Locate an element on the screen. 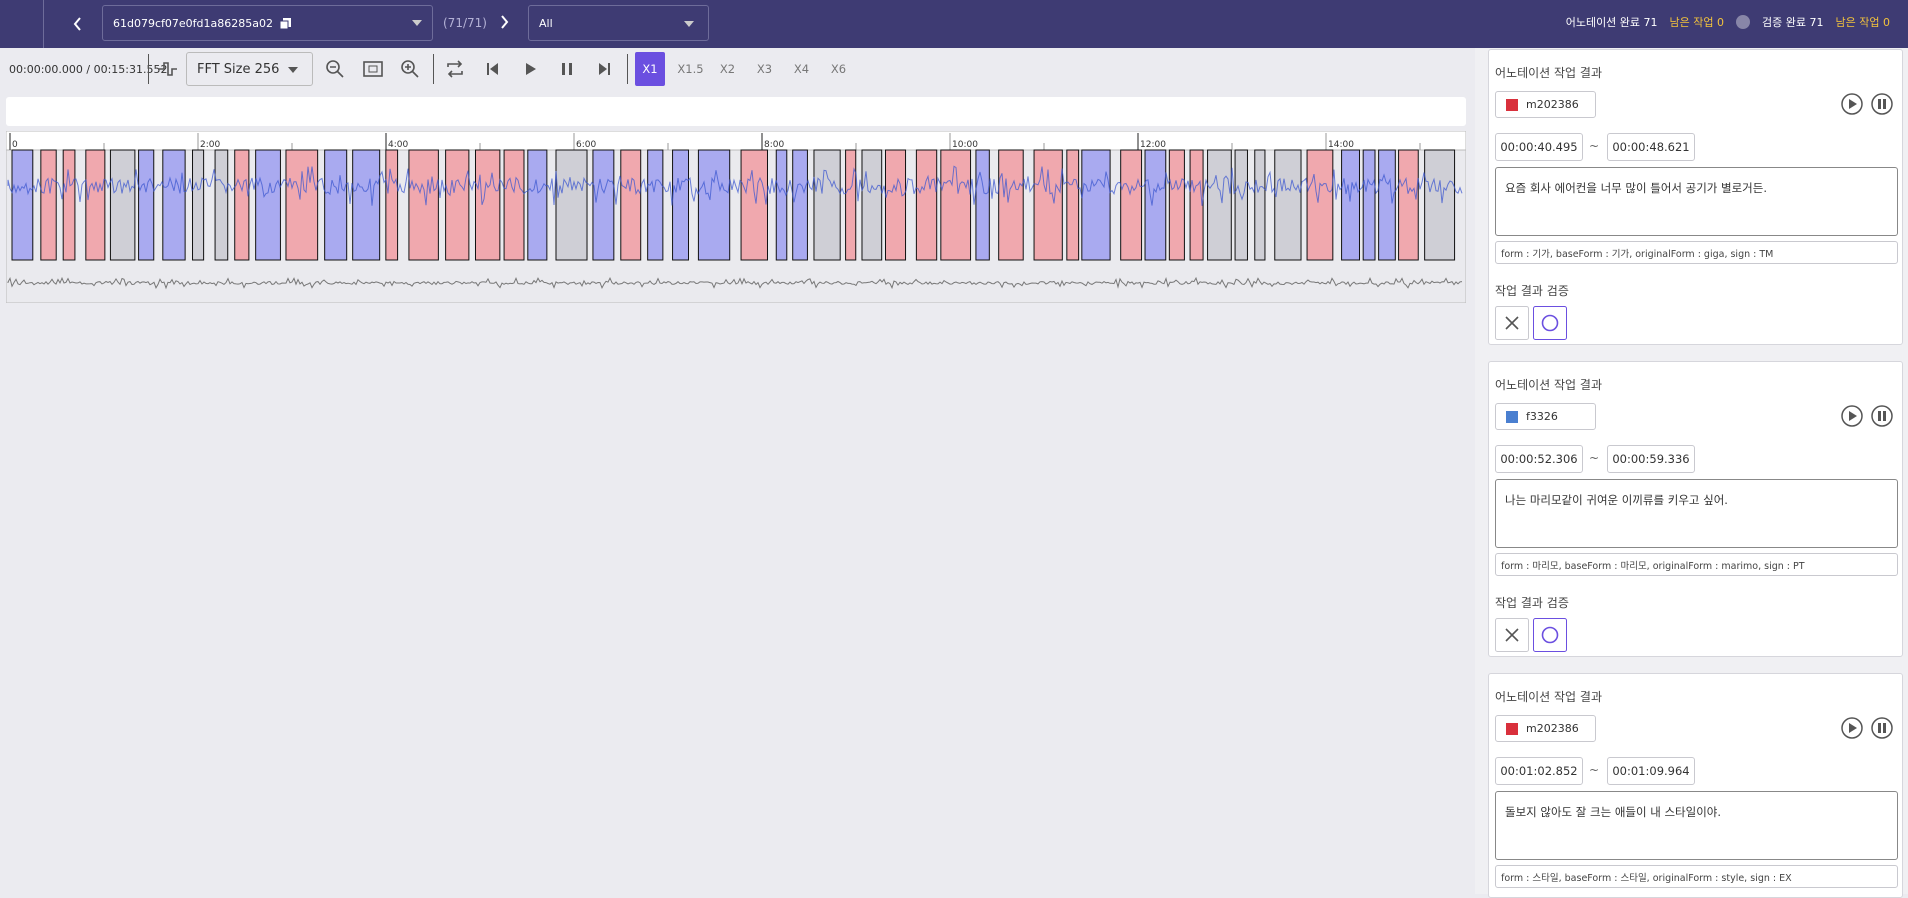 The image size is (1908, 898). toggle is located at coordinates (1743, 22).